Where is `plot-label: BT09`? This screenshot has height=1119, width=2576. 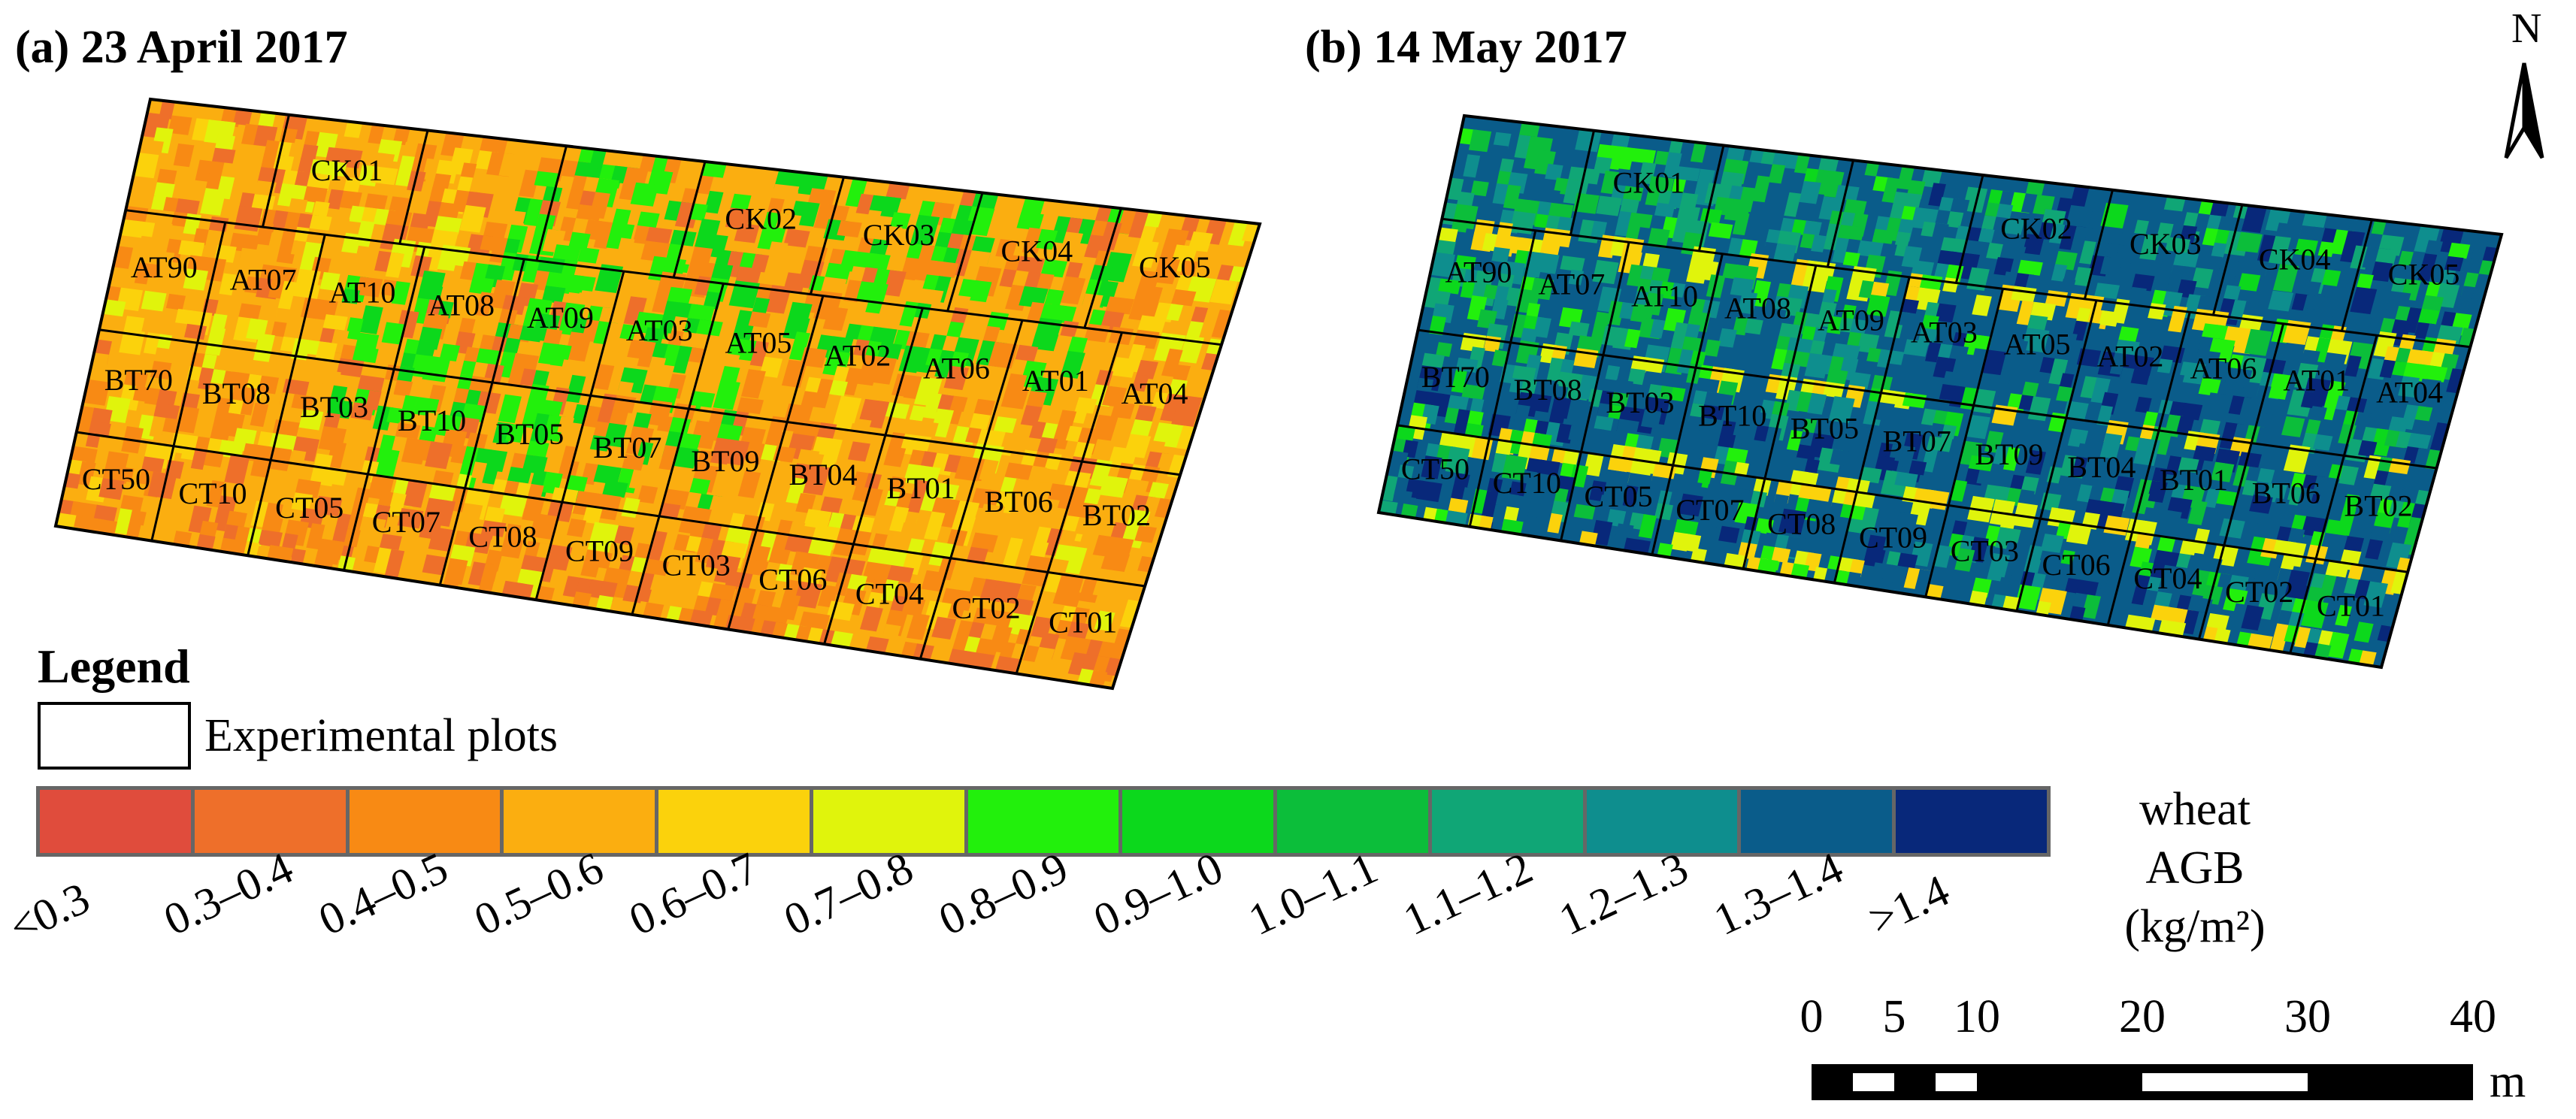 plot-label: BT09 is located at coordinates (725, 461).